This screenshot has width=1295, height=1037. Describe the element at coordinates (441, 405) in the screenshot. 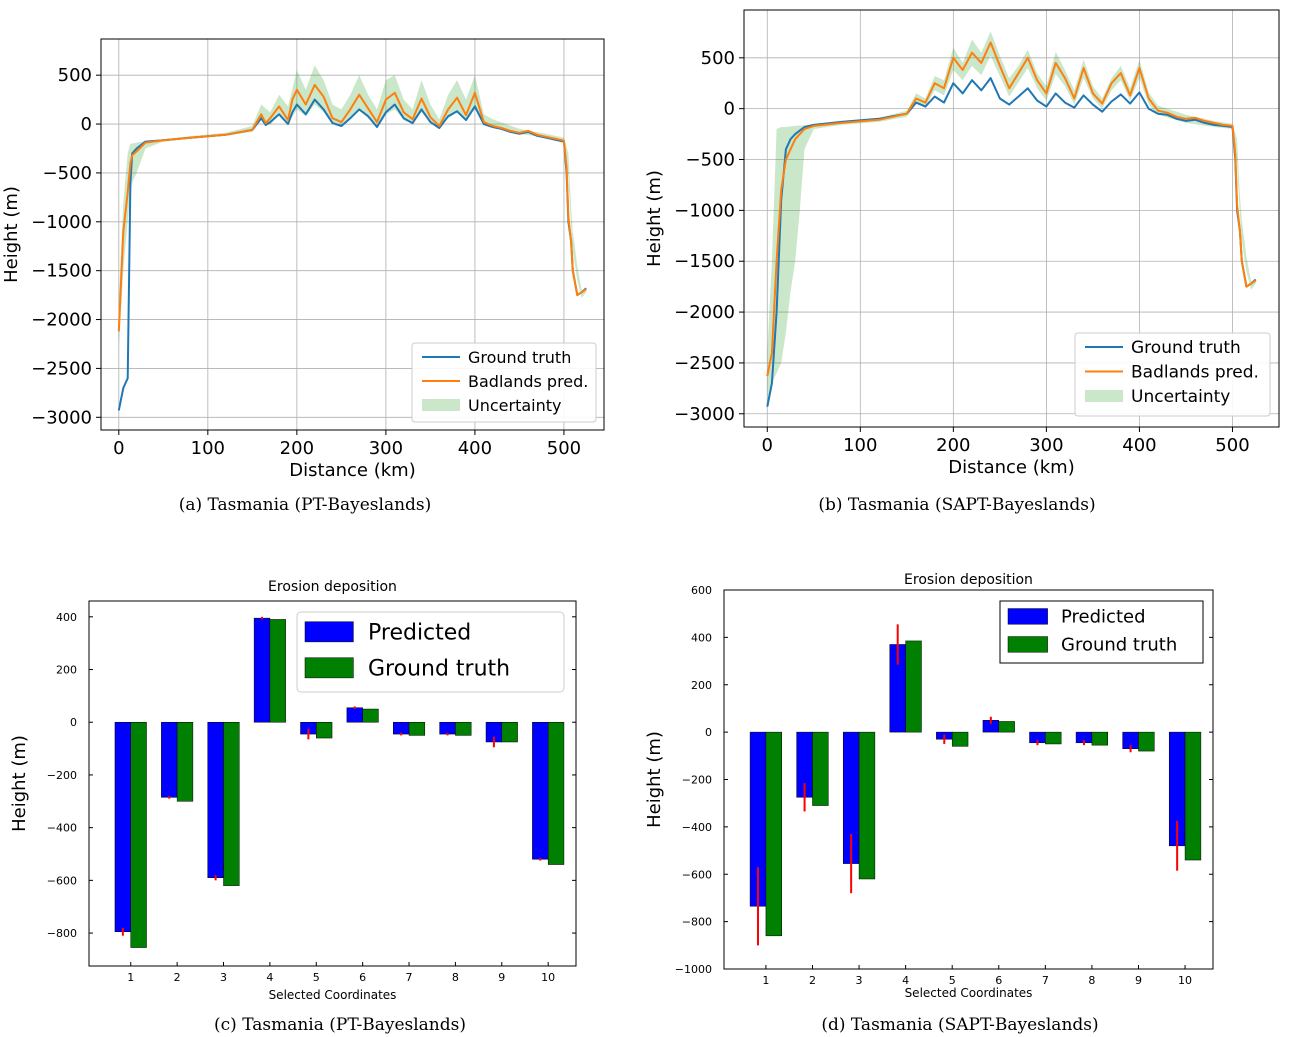

I see `legend-swatch-uncertainty` at that location.